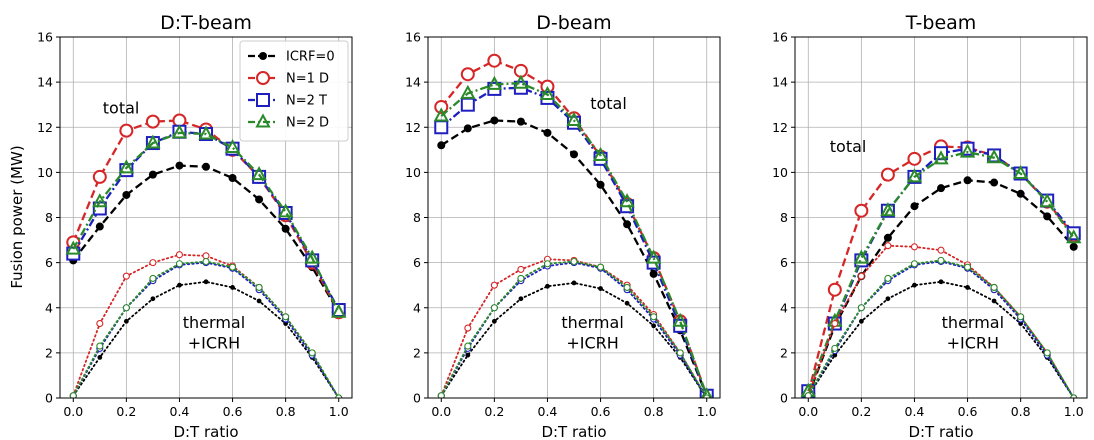 This screenshot has height=440, width=1094. What do you see at coordinates (848, 146) in the screenshot?
I see `annotation: total` at bounding box center [848, 146].